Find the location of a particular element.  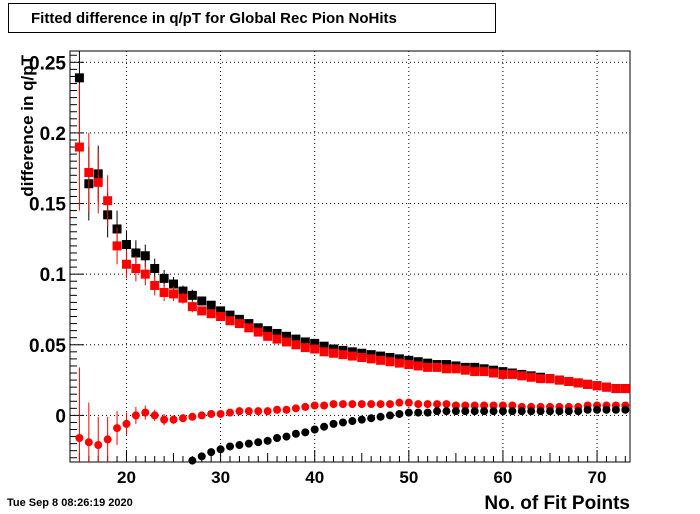

x-tick-label: 60 is located at coordinates (502, 477).